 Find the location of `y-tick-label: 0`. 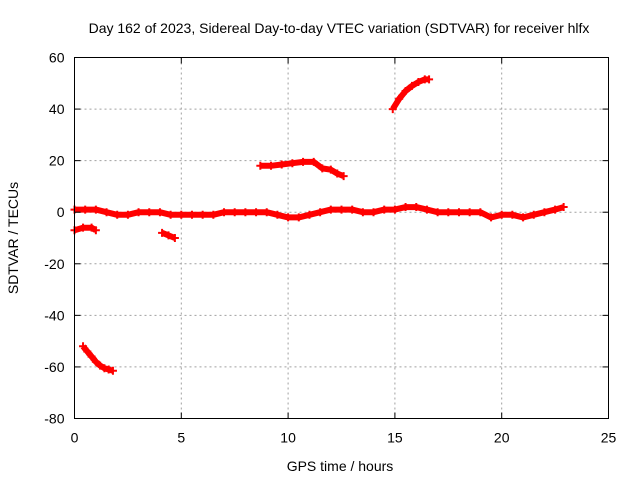

y-tick-label: 0 is located at coordinates (61, 212).